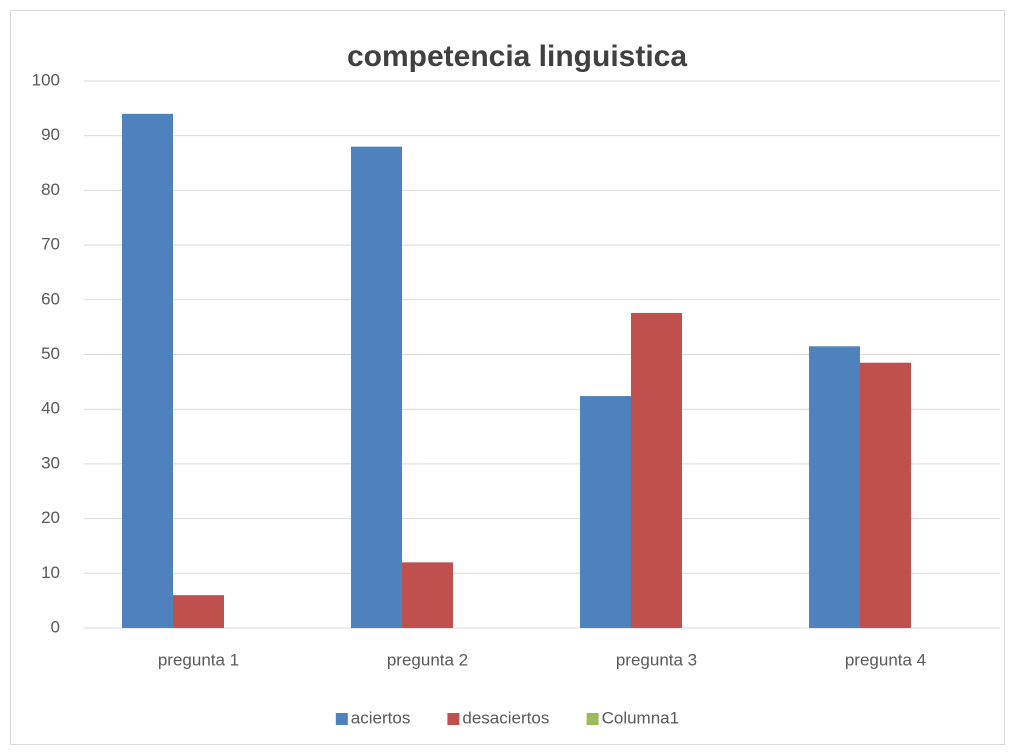 The width and height of the screenshot is (1014, 755). What do you see at coordinates (50, 189) in the screenshot?
I see `y-tick-label: 80` at bounding box center [50, 189].